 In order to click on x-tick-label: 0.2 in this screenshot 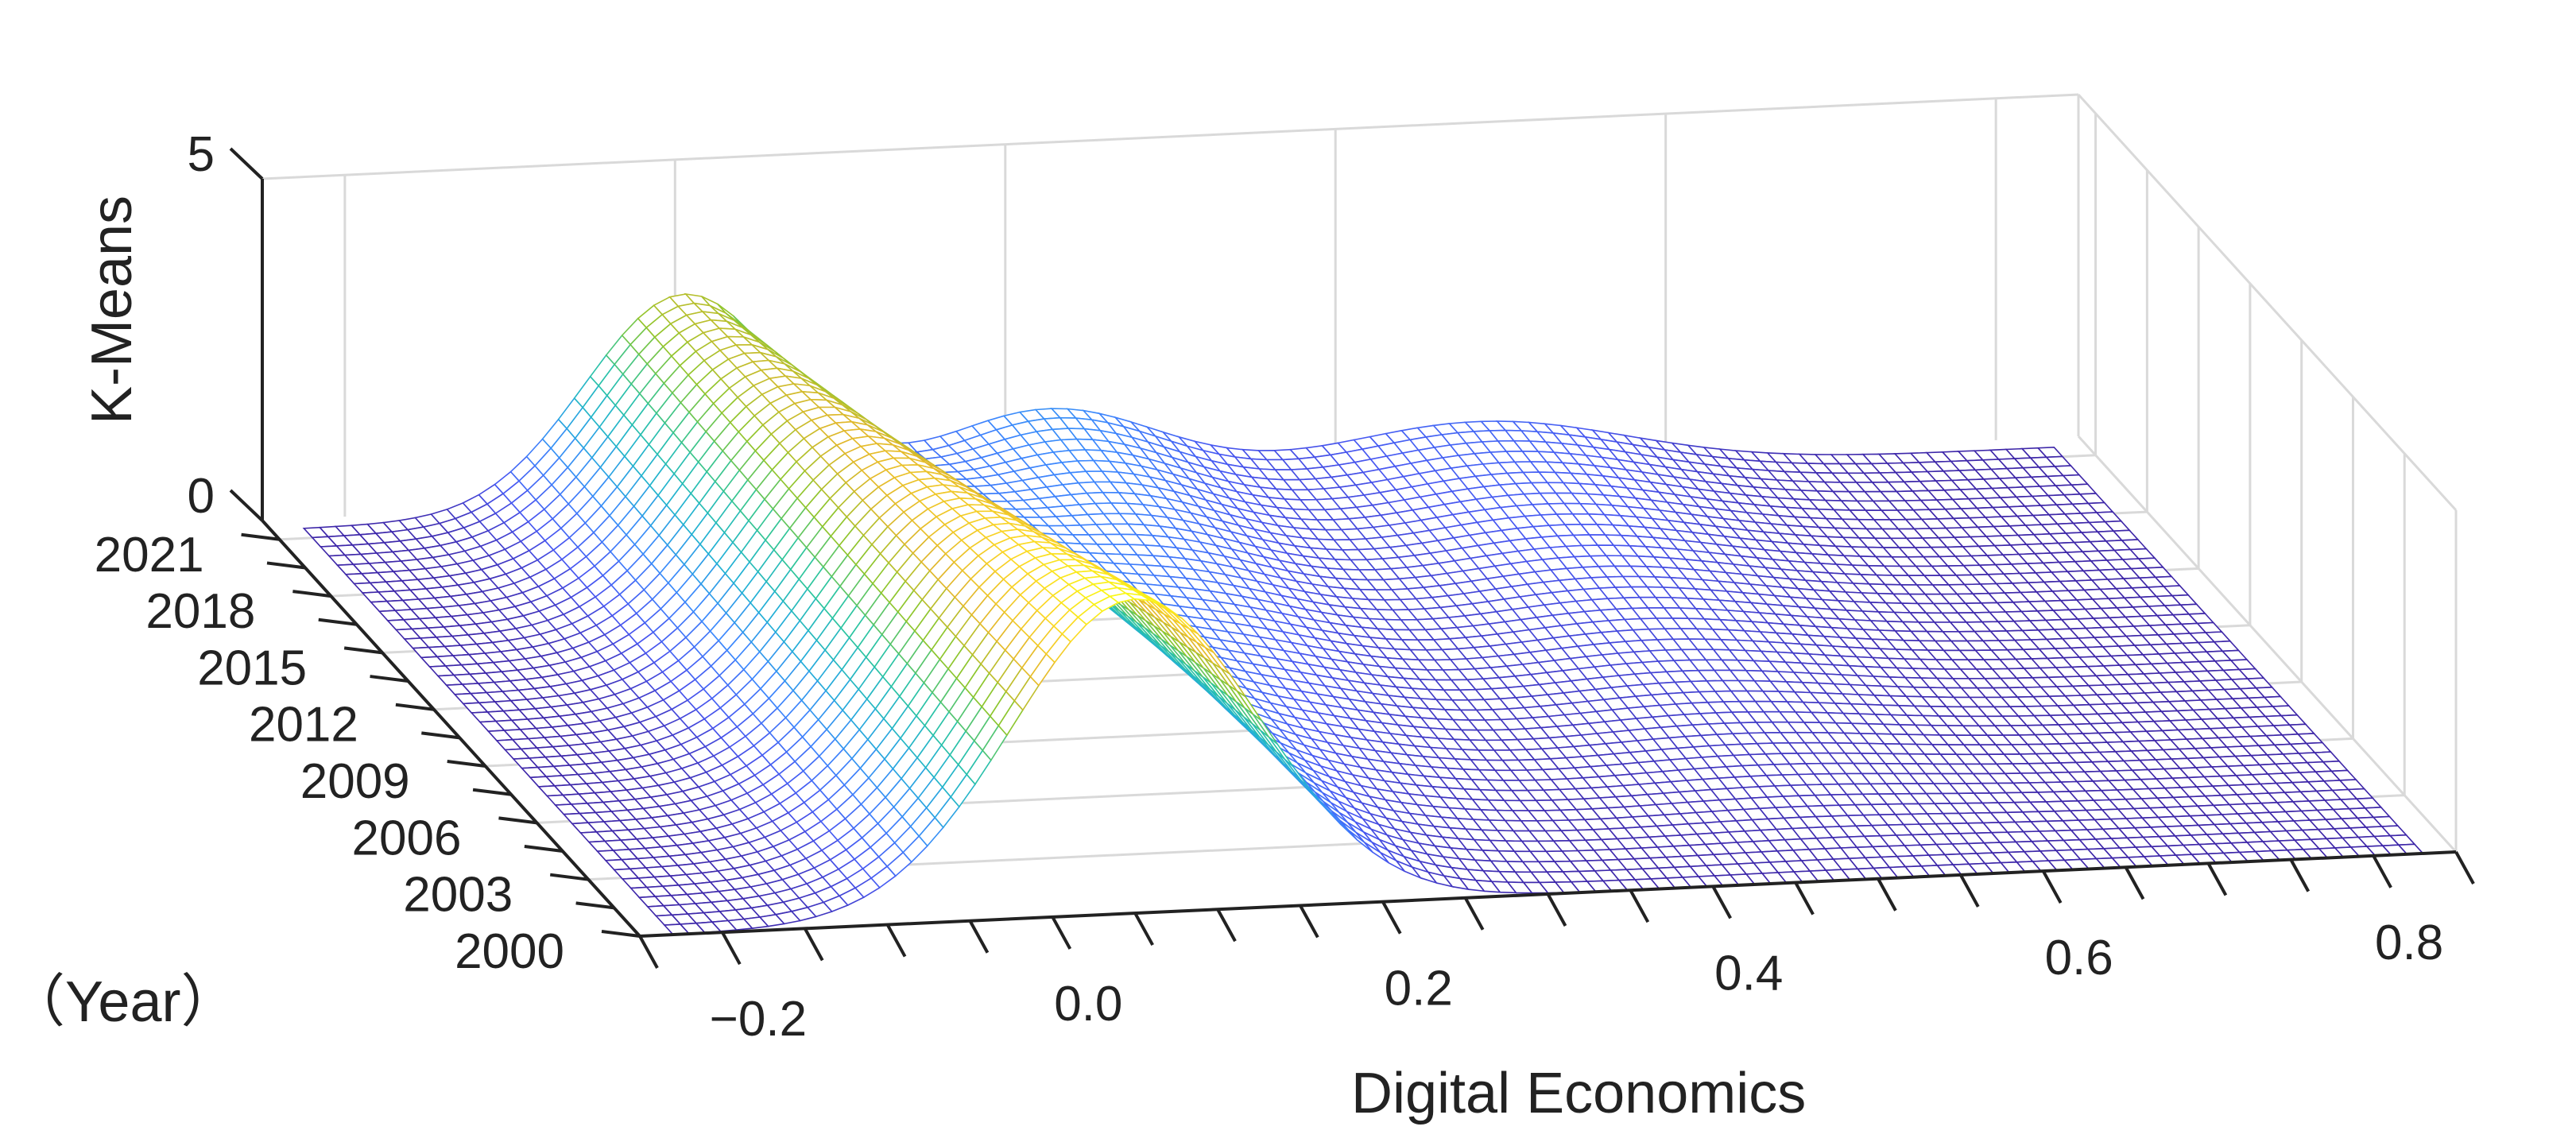, I will do `click(1419, 989)`.